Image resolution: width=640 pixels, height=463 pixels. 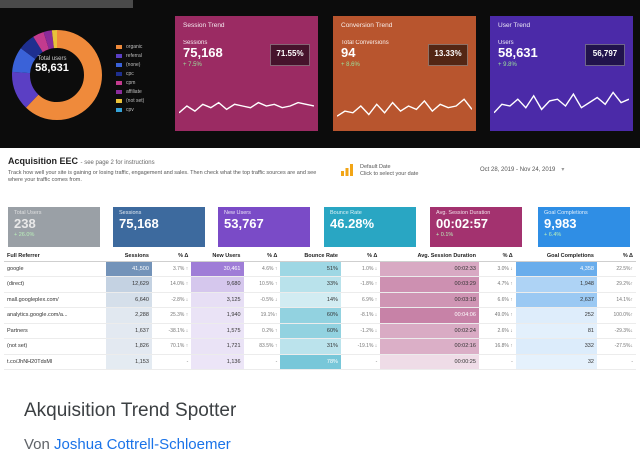 I want to click on metric-cell: 1,940, so click(x=217, y=315).